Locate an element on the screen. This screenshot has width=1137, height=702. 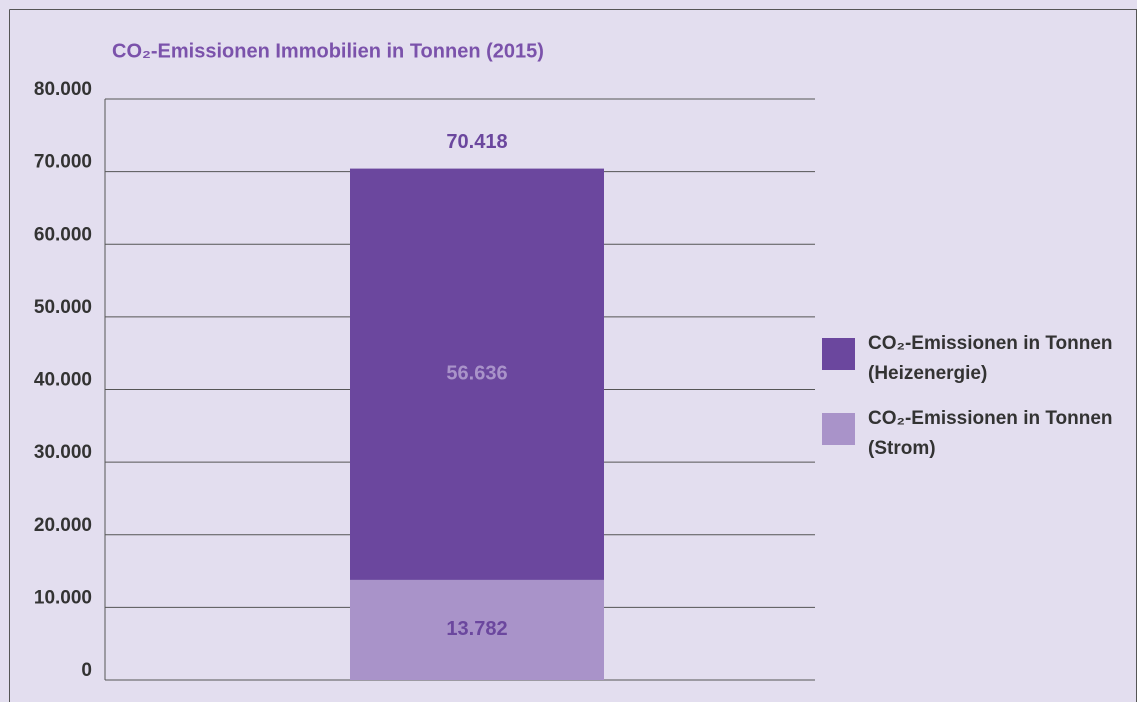
value-label: 13.782 is located at coordinates (476, 629).